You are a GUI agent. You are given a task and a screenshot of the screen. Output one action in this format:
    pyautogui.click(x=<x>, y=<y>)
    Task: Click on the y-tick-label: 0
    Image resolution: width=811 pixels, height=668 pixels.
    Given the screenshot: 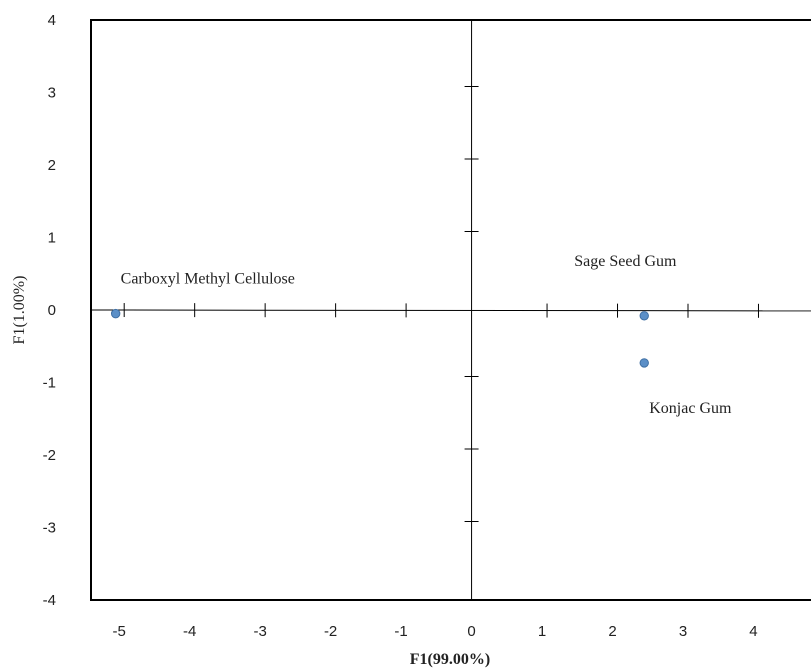 What is the action you would take?
    pyautogui.click(x=52, y=310)
    